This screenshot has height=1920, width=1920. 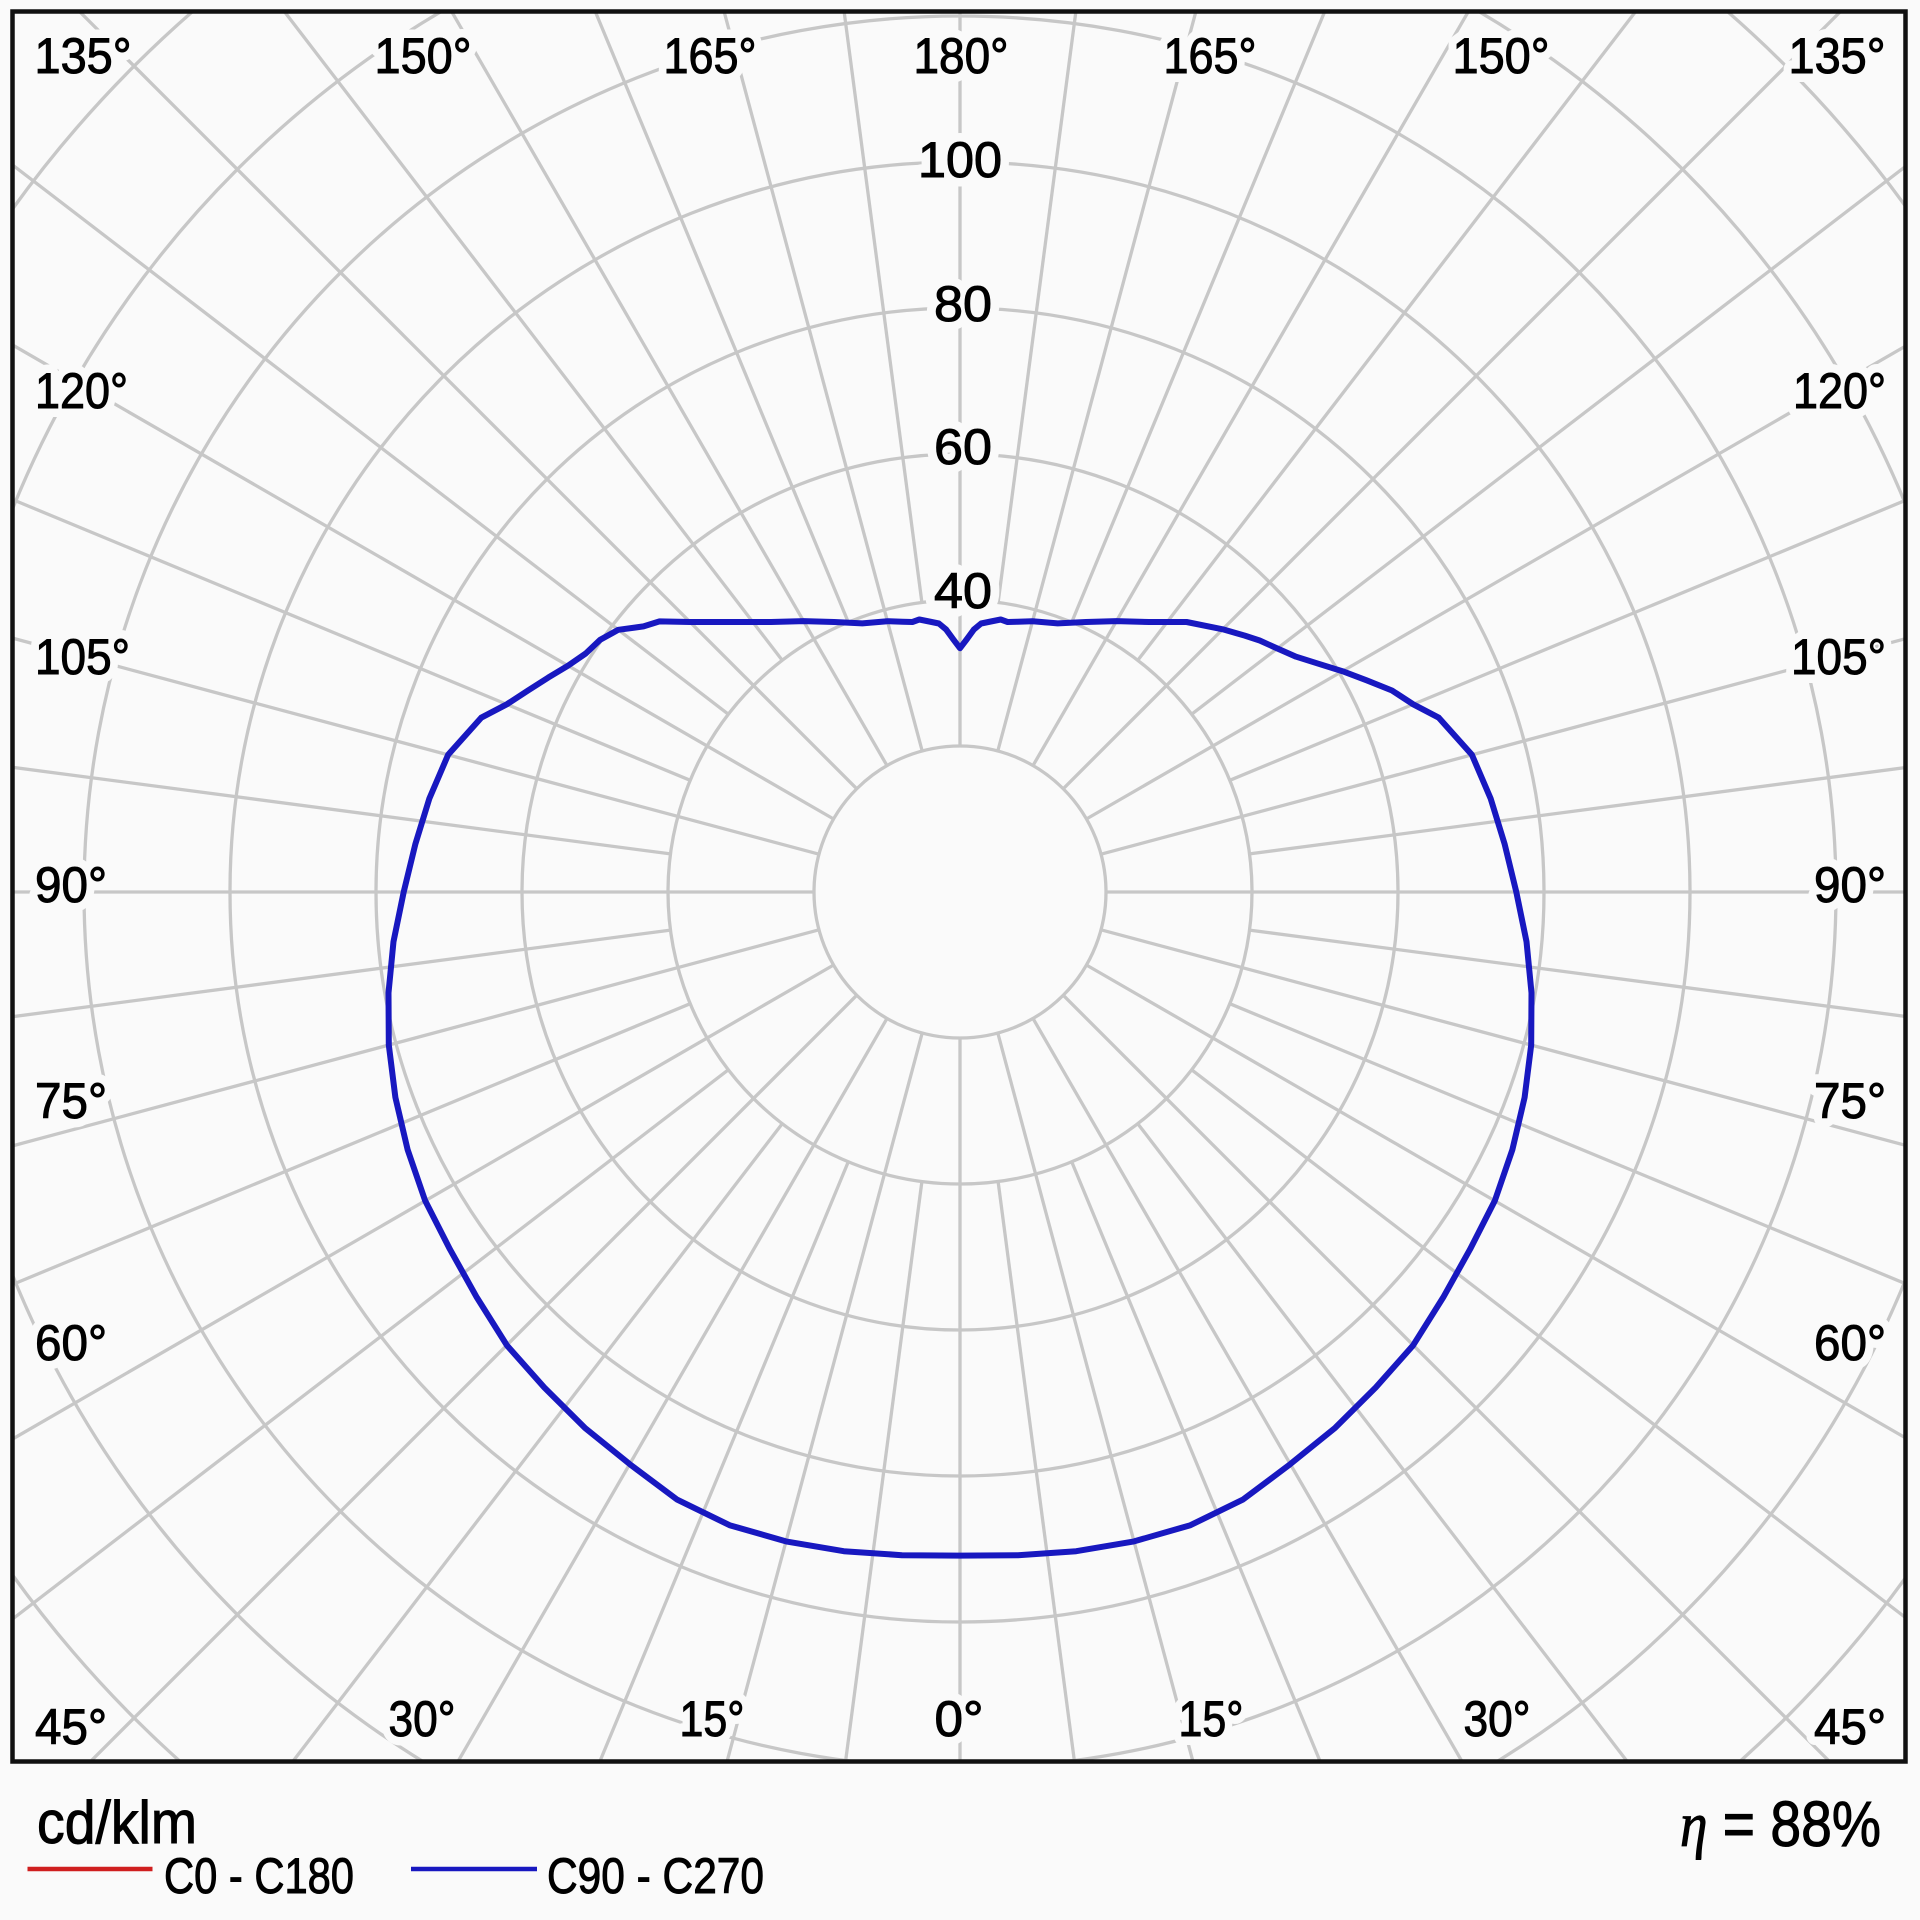 I want to click on svg-text: 40, so click(x=963, y=591).